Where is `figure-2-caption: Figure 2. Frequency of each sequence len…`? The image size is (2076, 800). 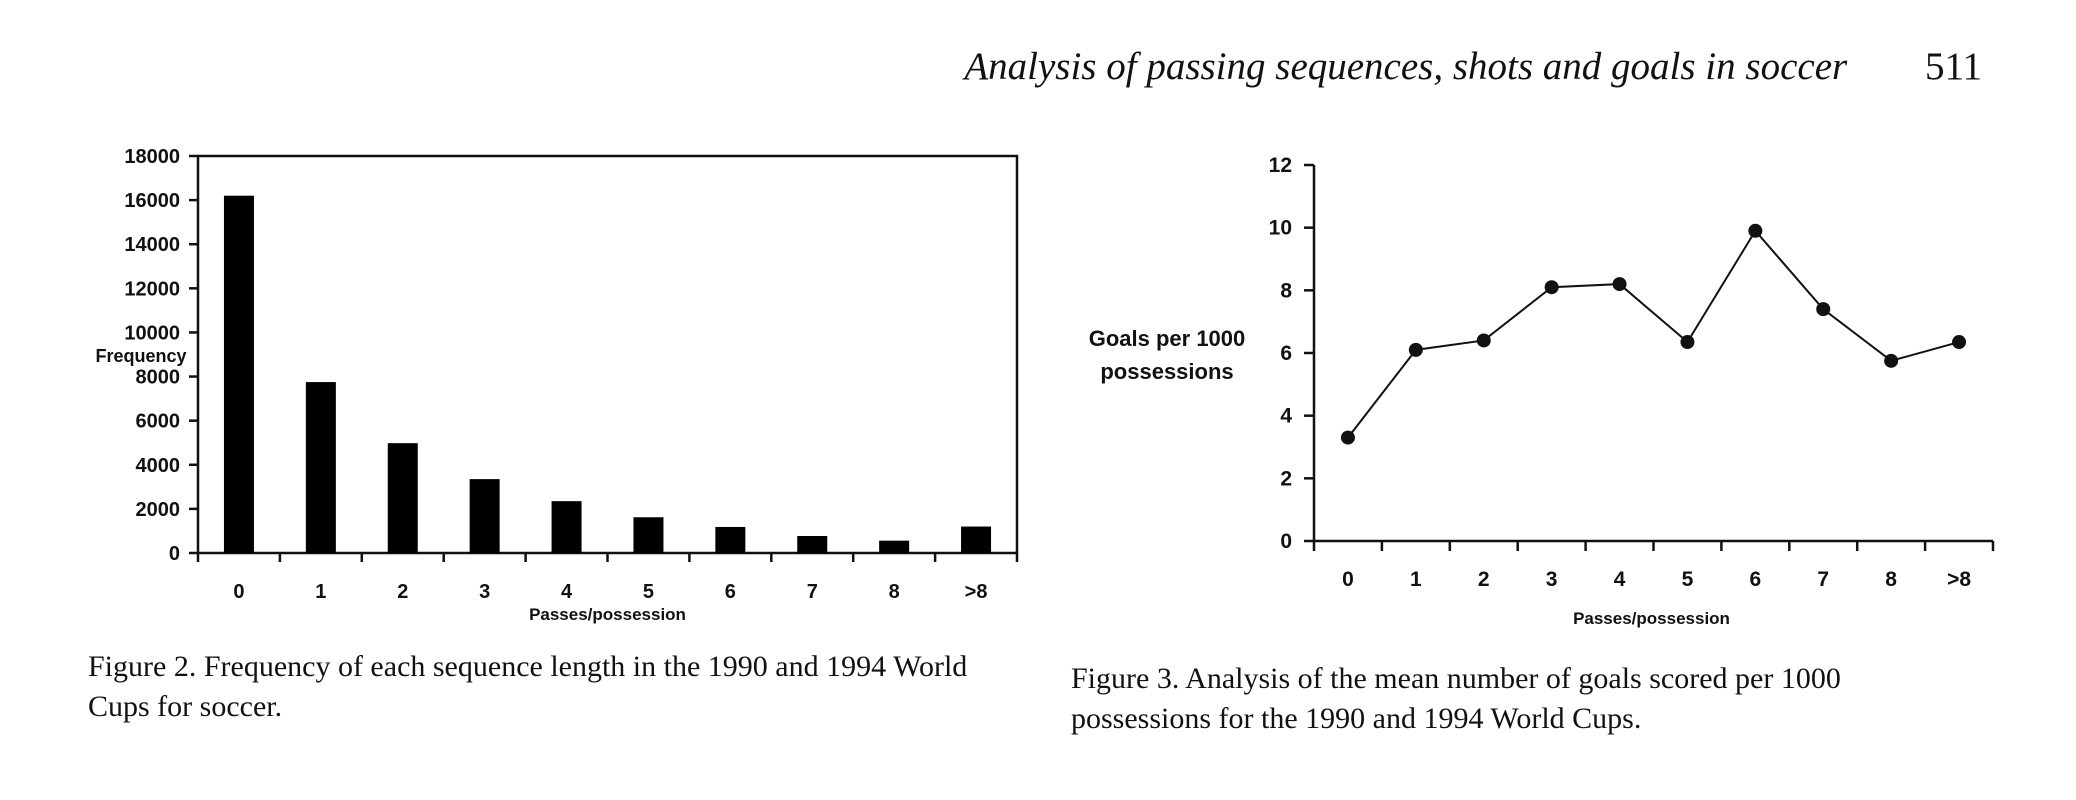 figure-2-caption: Figure 2. Frequency of each sequence len… is located at coordinates (528, 686).